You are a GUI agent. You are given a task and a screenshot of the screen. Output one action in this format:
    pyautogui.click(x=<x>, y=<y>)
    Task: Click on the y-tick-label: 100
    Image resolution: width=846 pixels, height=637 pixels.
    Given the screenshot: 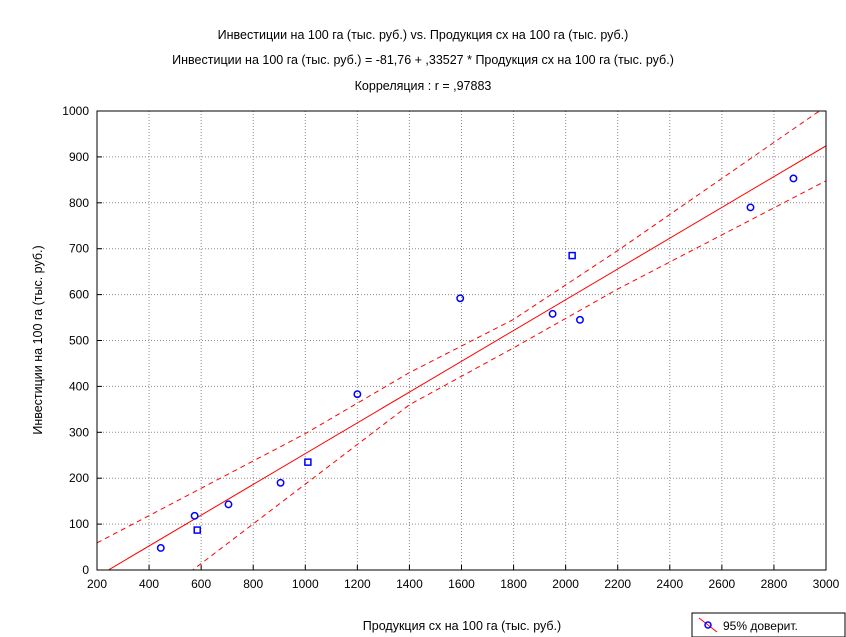 What is the action you would take?
    pyautogui.click(x=79, y=524)
    